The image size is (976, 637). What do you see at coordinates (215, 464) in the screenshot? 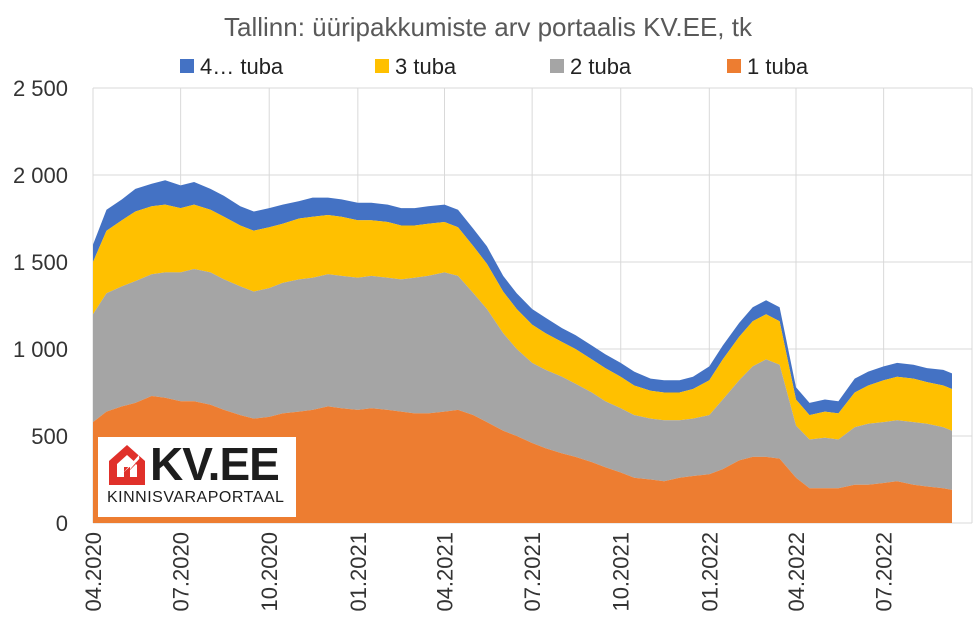
I see `logo-brand: KV.EE` at bounding box center [215, 464].